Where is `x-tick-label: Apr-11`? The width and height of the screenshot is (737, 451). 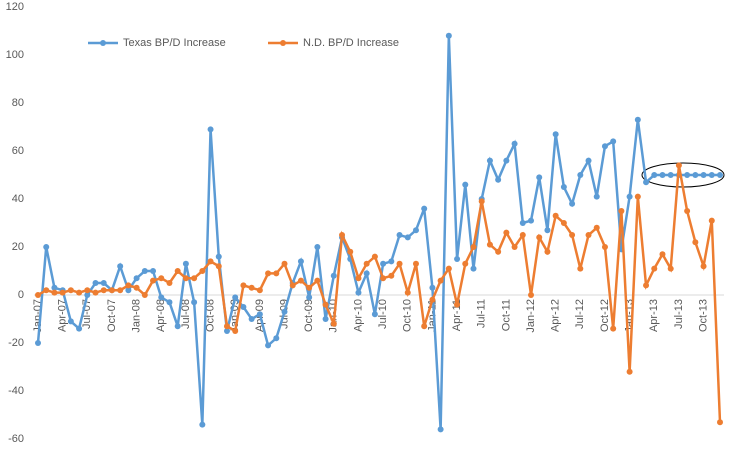 x-tick-label: Apr-11 is located at coordinates (457, 315).